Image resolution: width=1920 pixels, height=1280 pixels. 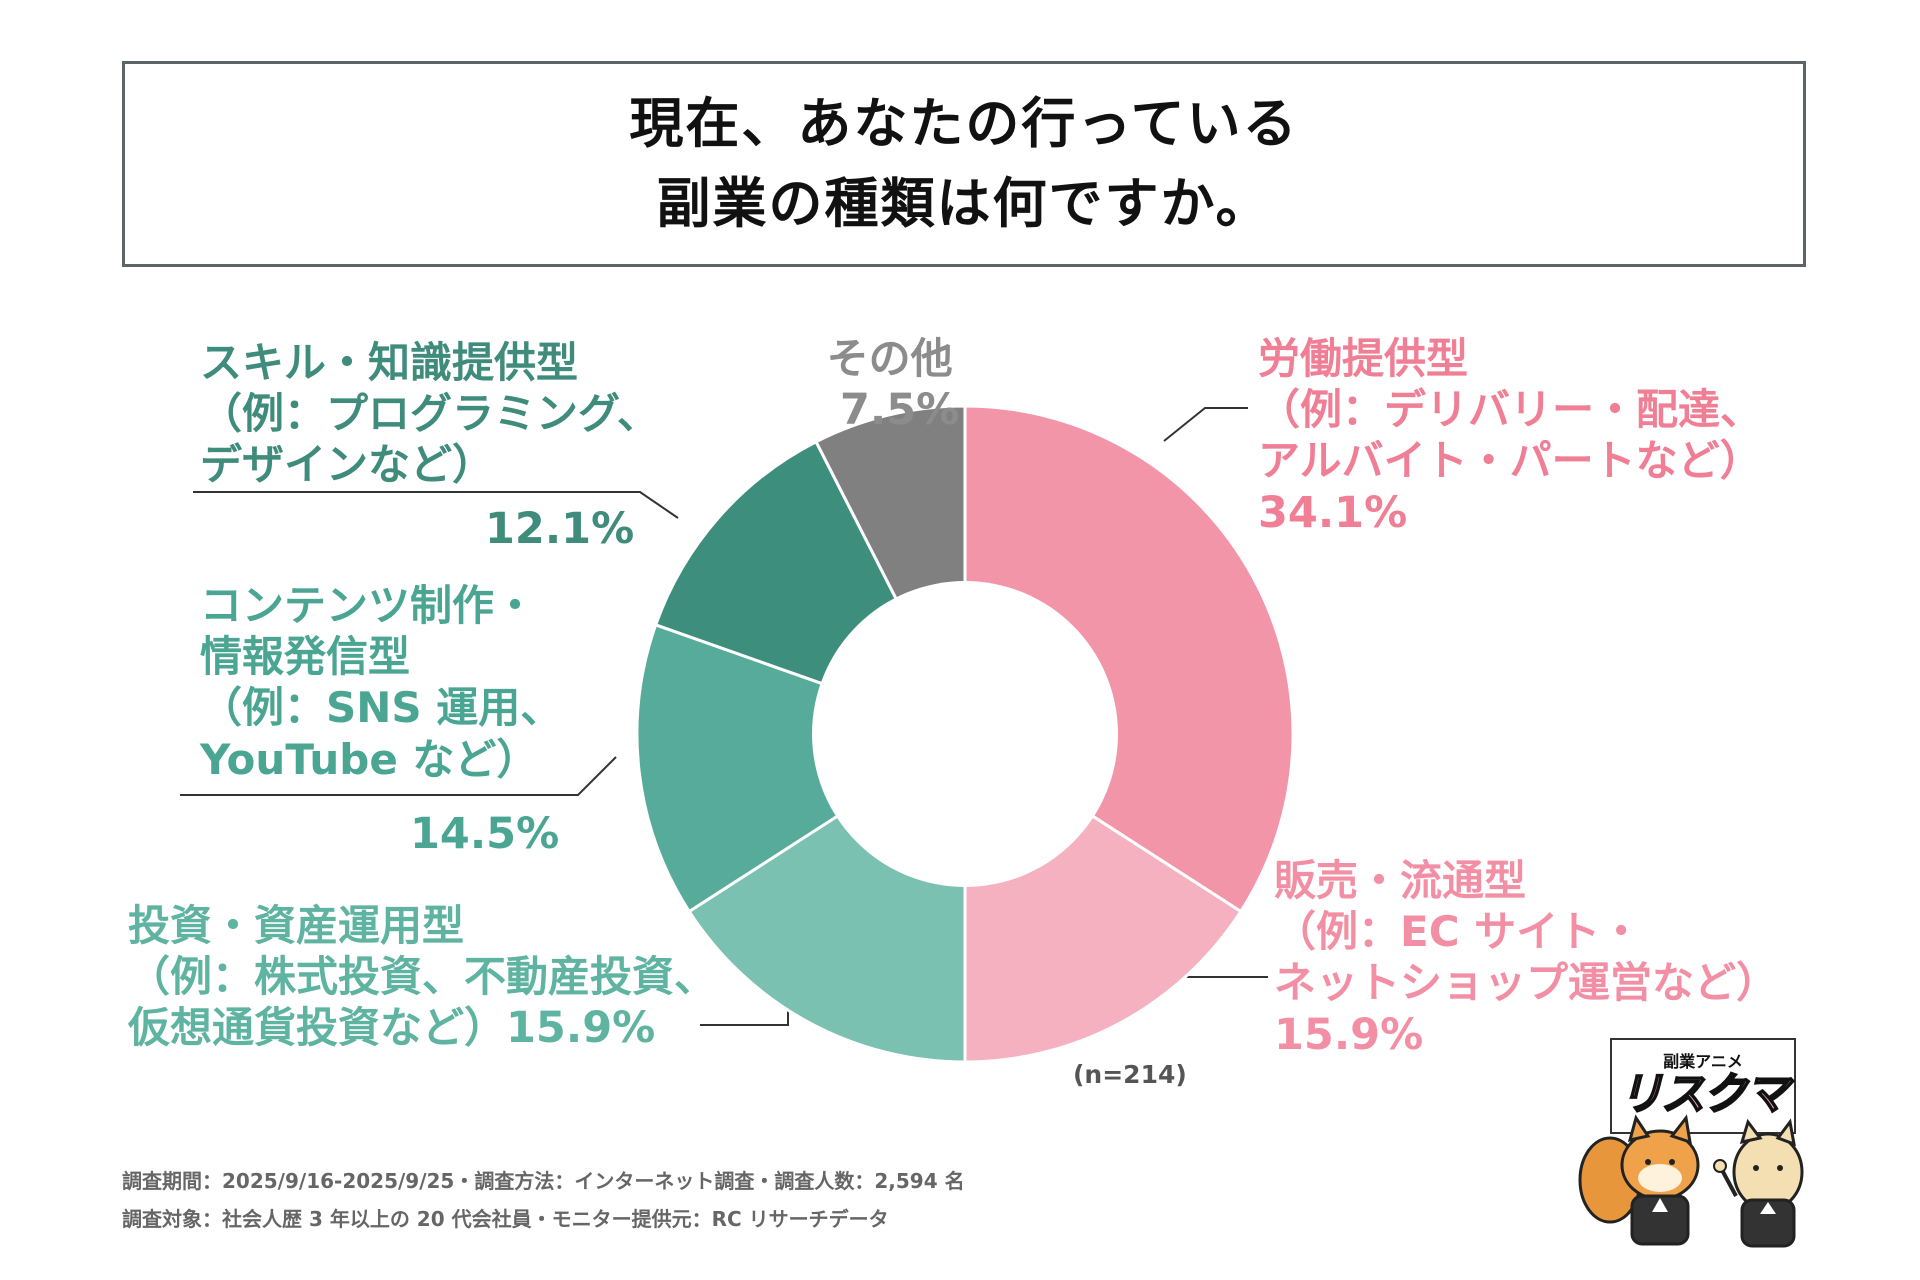 I want to click on leader-line-skill, so click(x=436, y=505).